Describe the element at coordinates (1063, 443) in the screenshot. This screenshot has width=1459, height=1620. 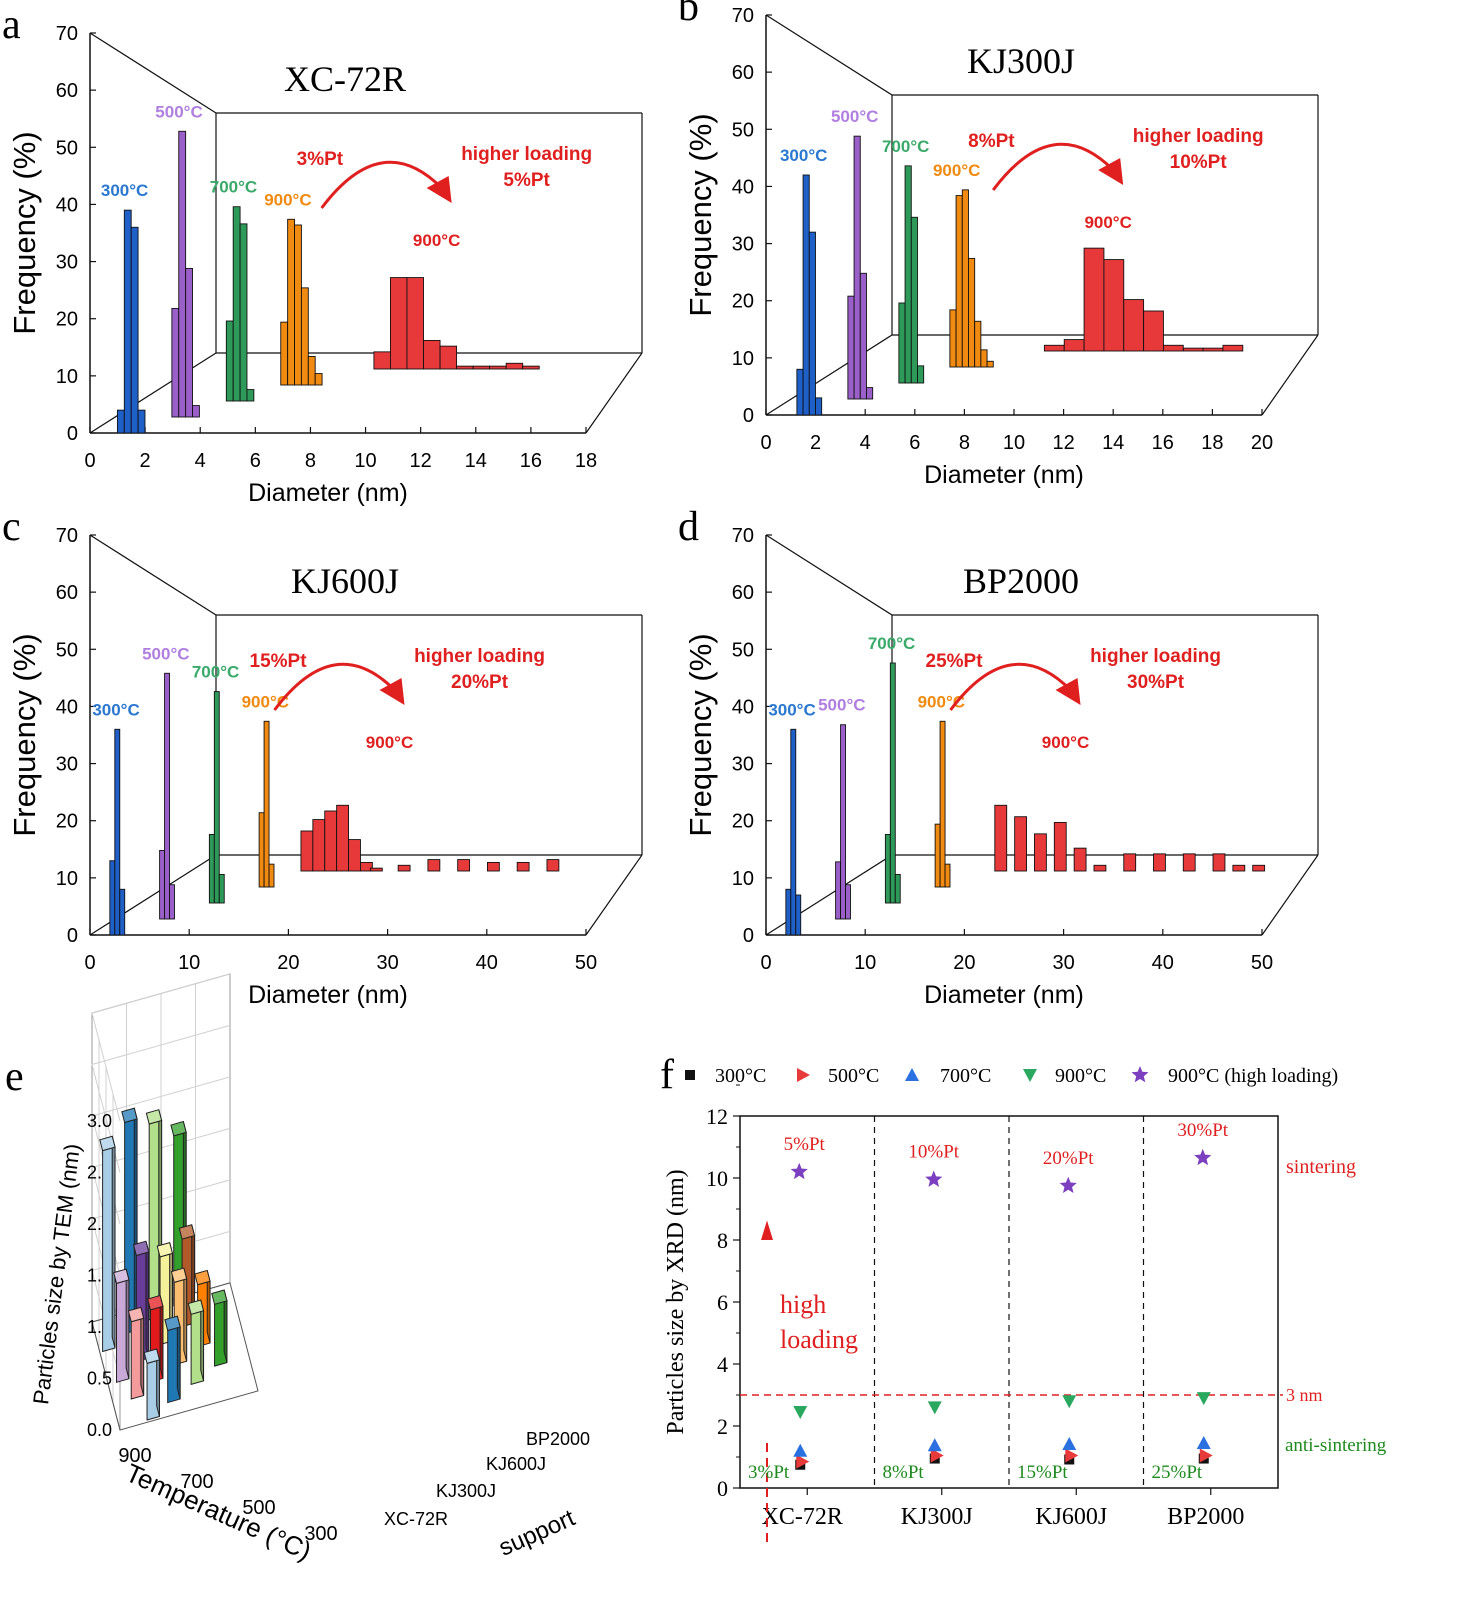
I see `x-tick-label: 12` at that location.